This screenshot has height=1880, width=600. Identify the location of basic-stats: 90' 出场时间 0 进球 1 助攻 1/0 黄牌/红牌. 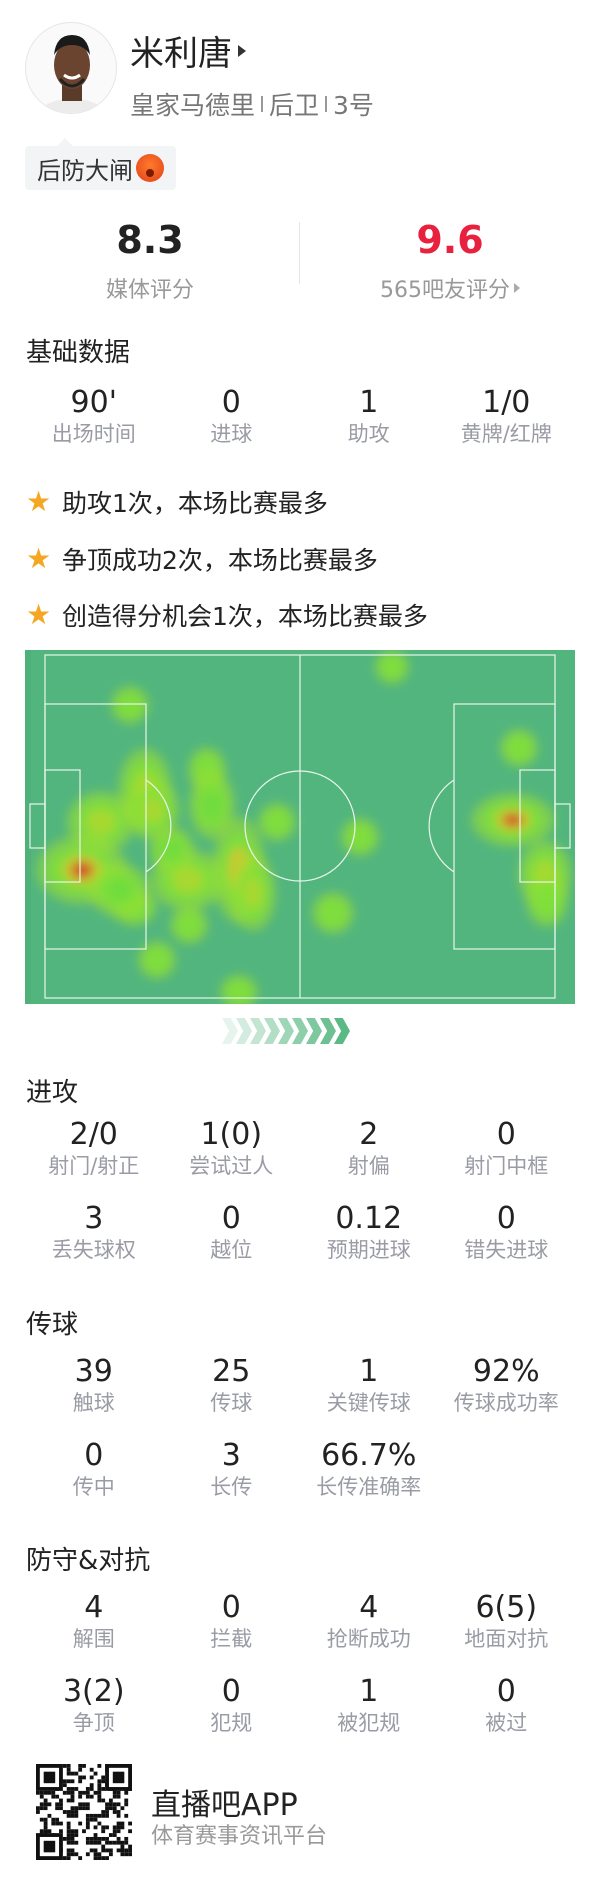
(300, 417).